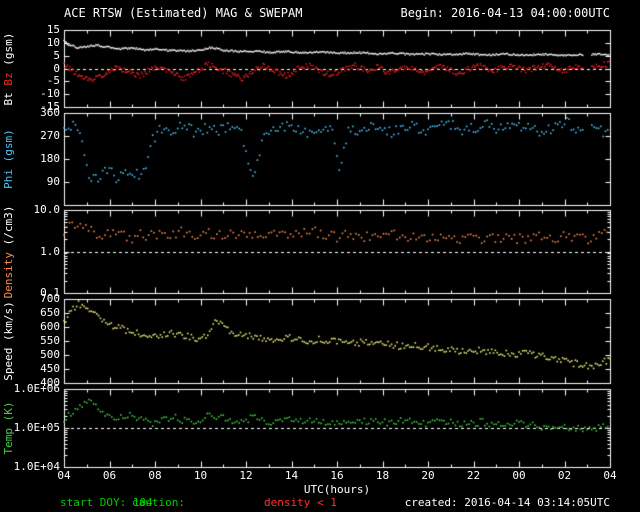 The image size is (640, 512). I want to click on footer-created: created: 2016-04-14 03:14:05UTC, so click(507, 502).